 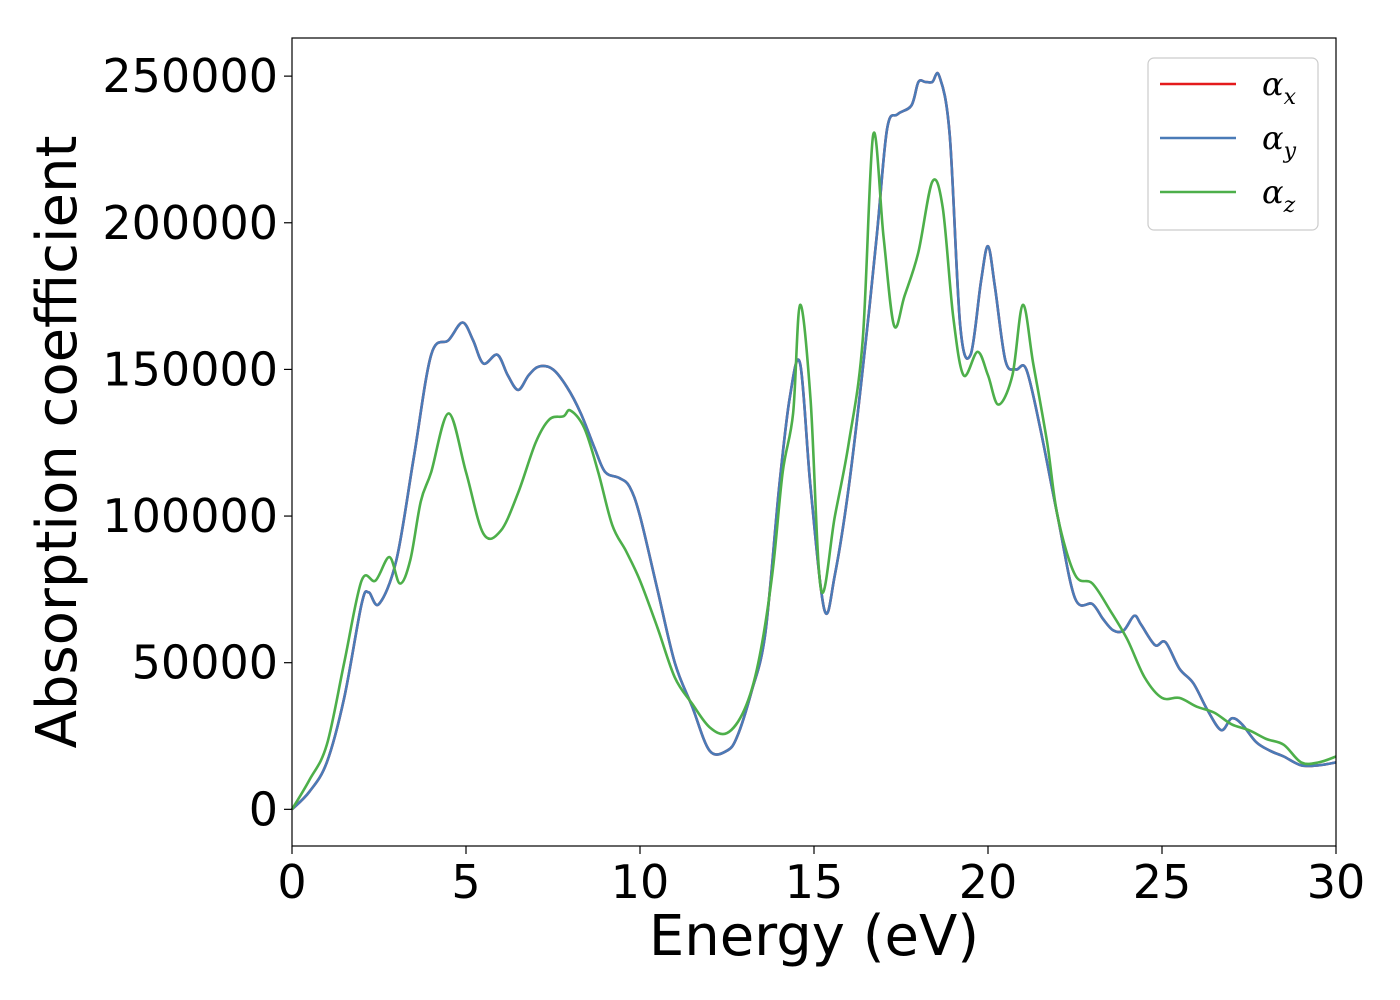 I want to click on legend: αx αy αz, so click(x=1233, y=144).